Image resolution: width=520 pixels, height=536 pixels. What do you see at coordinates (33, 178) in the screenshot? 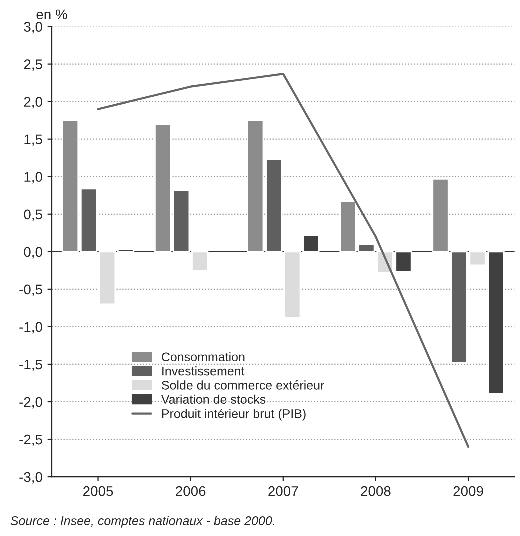
I see `y-tick-label: 1,0` at bounding box center [33, 178].